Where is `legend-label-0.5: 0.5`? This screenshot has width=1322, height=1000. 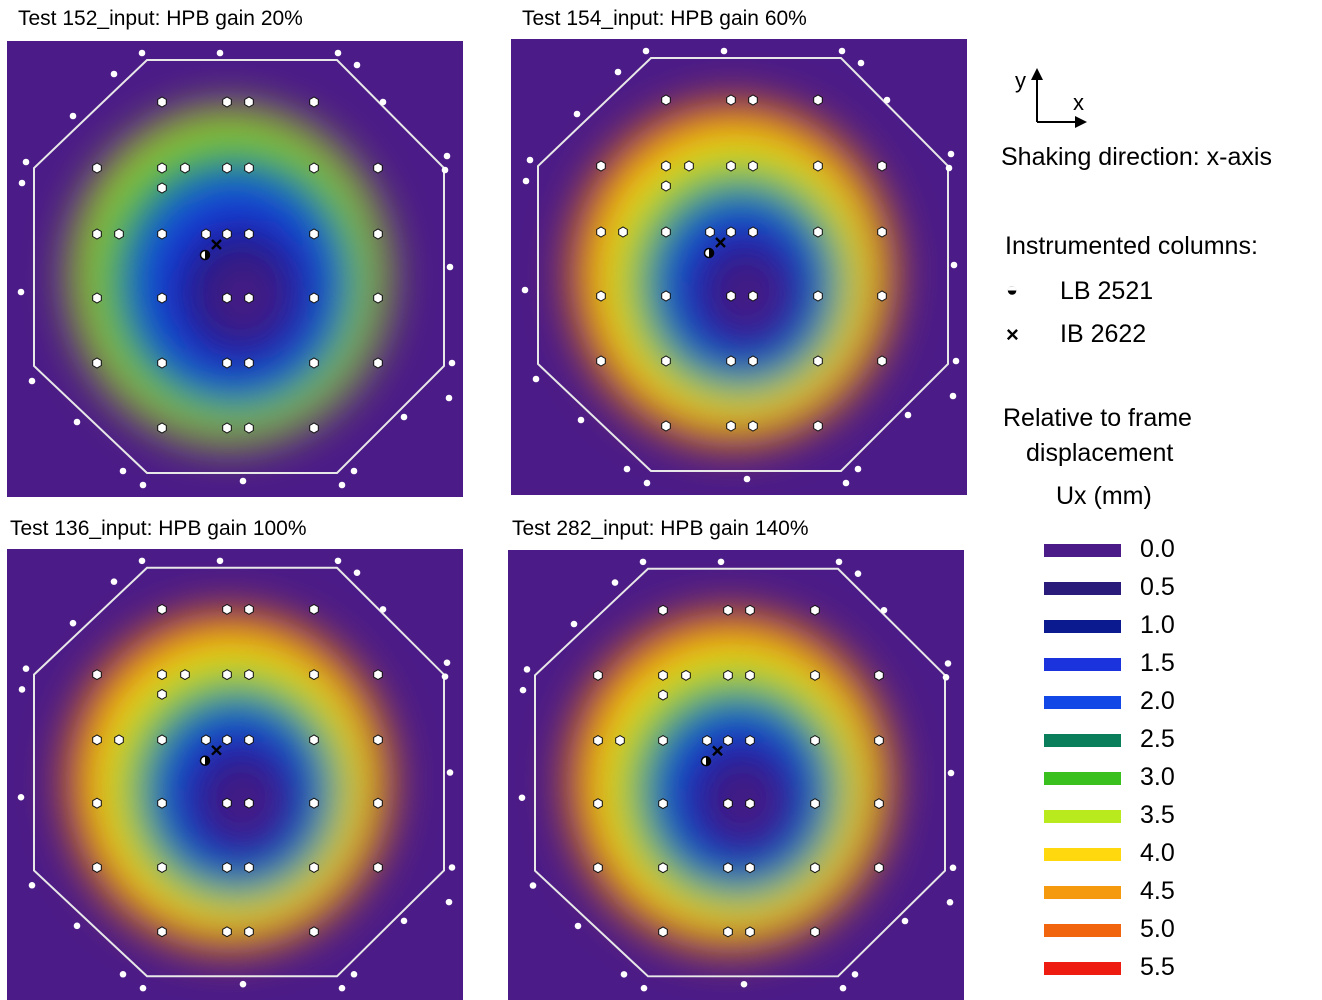 legend-label-0.5: 0.5 is located at coordinates (1157, 587).